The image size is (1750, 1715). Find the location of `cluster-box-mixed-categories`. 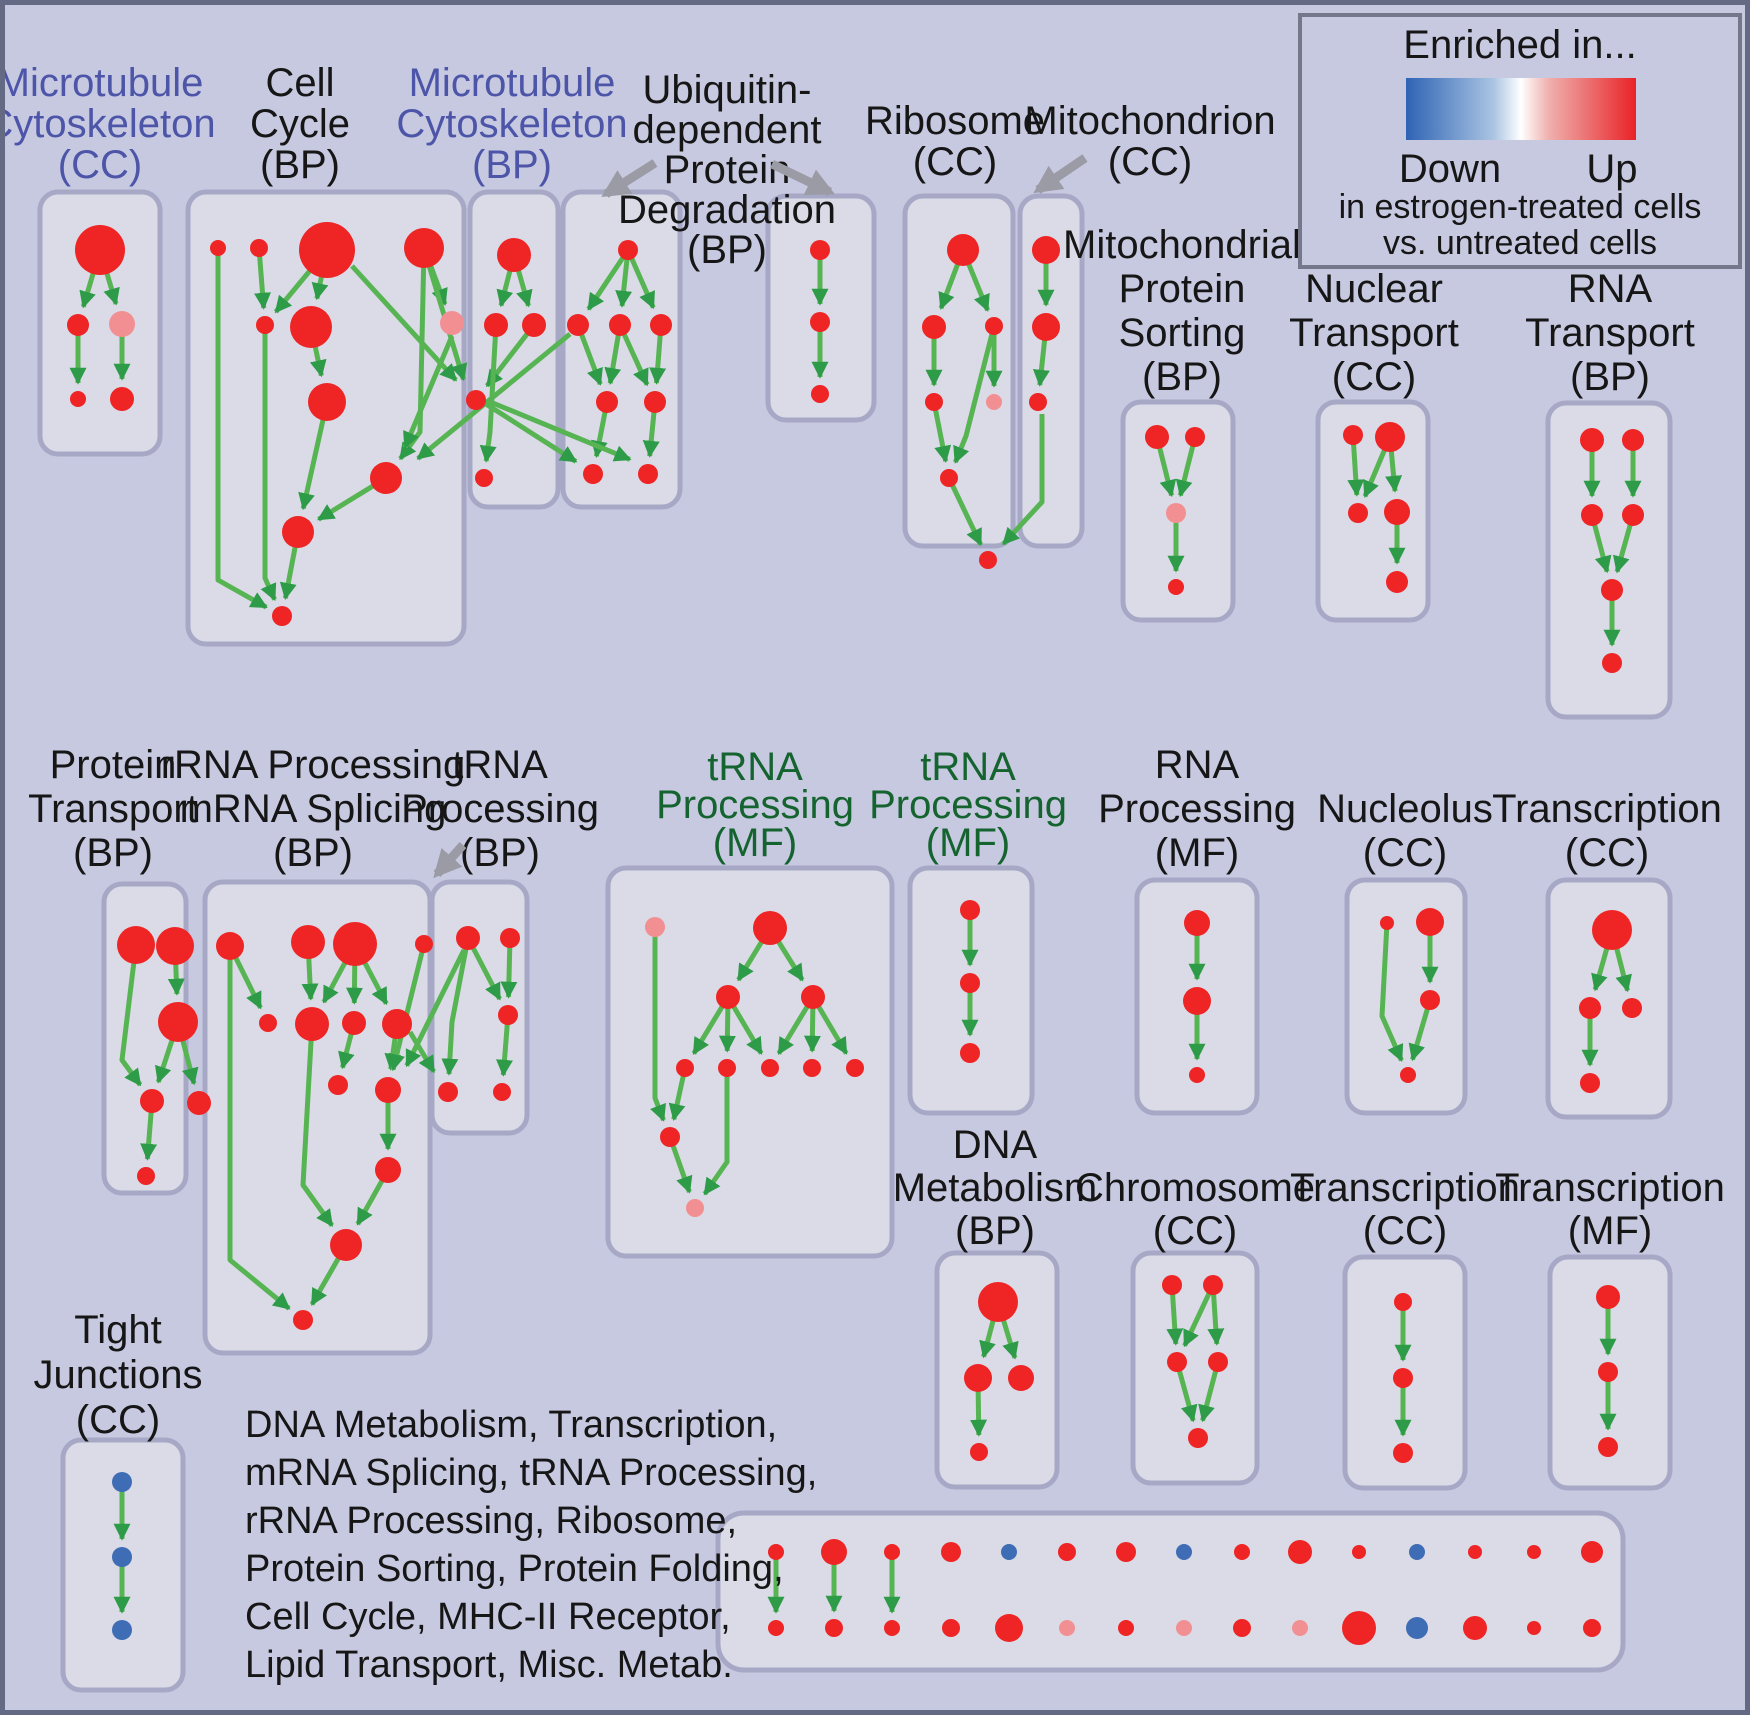

cluster-box-mixed-categories is located at coordinates (1170, 1591).